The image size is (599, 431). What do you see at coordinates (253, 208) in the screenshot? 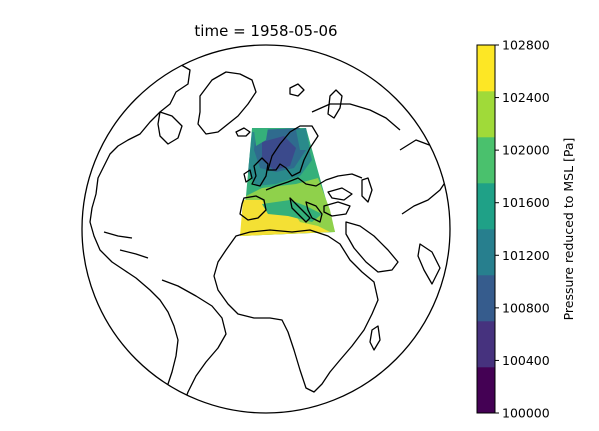
I see `coast-iberia` at bounding box center [253, 208].